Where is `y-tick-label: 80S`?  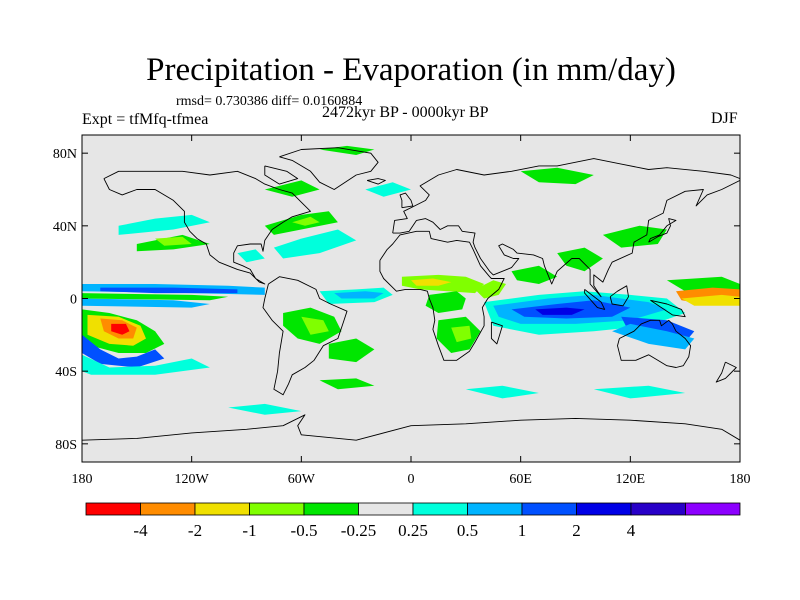
y-tick-label: 80S is located at coordinates (66, 445).